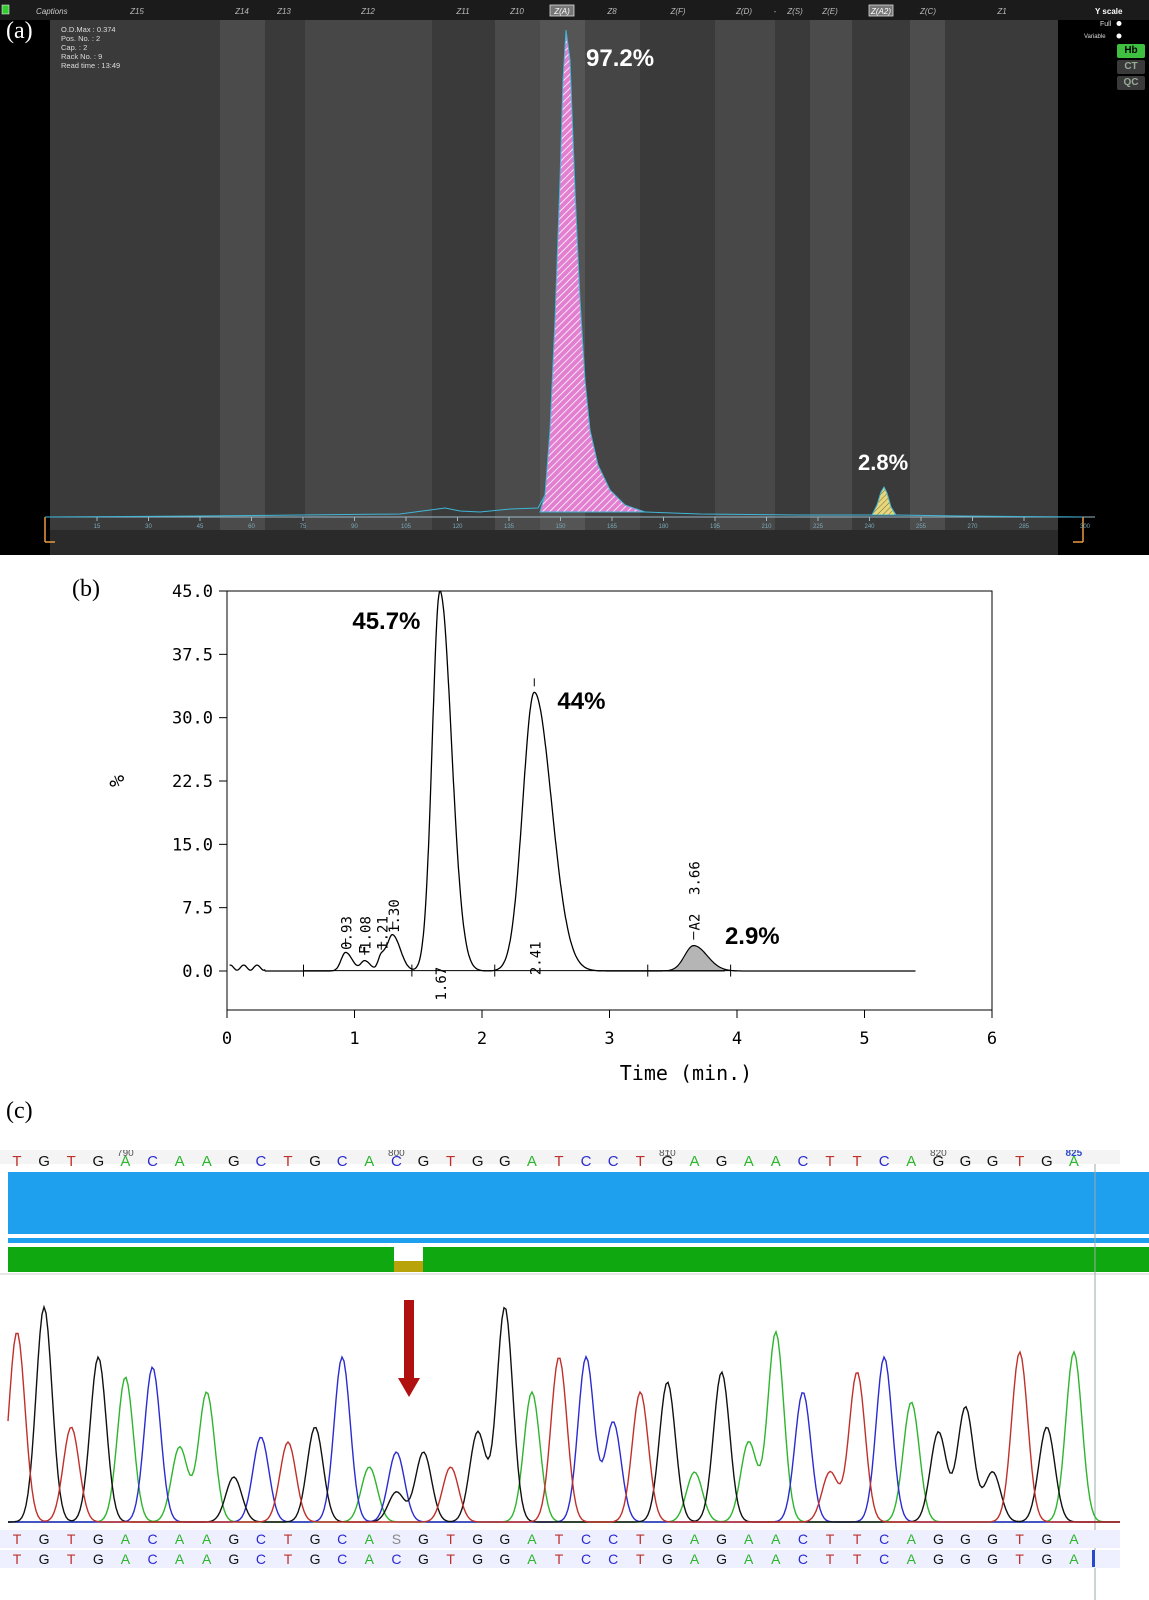 The height and width of the screenshot is (1600, 1149). Describe the element at coordinates (693, 958) in the screenshot. I see `a2-peak-shade` at that location.